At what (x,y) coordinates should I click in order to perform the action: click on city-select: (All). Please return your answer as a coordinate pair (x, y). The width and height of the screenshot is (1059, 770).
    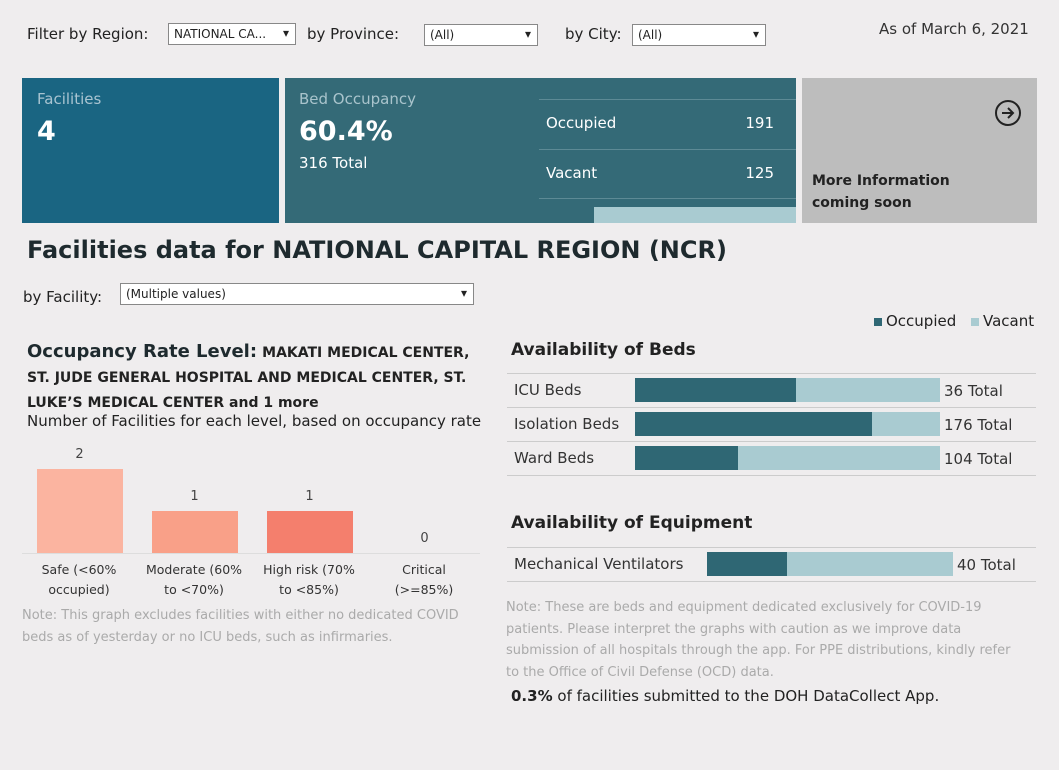
    Looking at the image, I should click on (699, 35).